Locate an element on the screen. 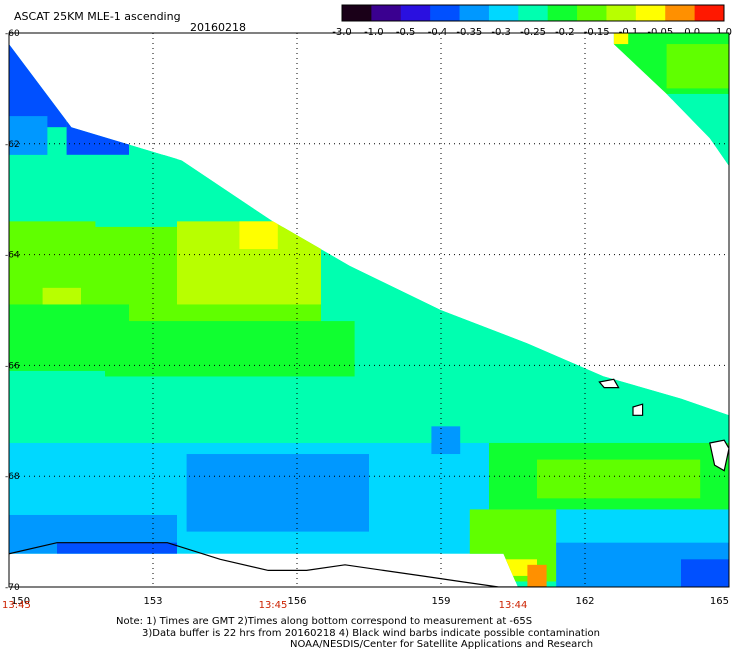 The image size is (740, 650). chart-date: 20160218 is located at coordinates (218, 27).